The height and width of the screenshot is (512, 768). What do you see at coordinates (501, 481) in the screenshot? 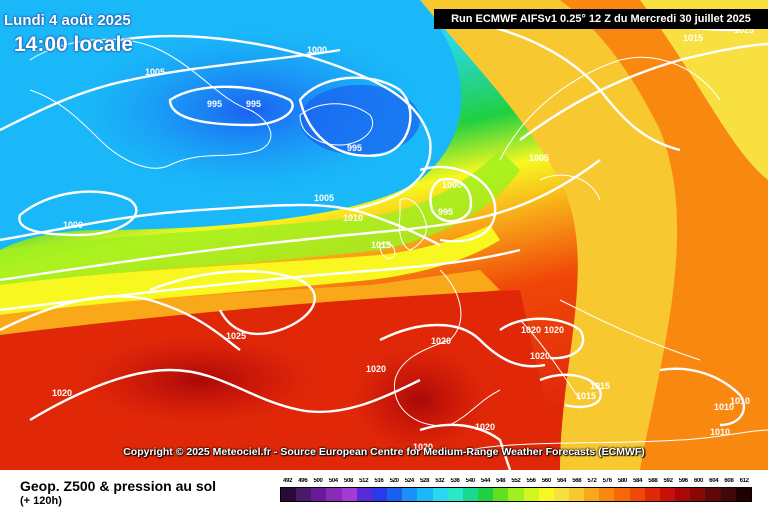
I see `color-scale-label: 548` at bounding box center [501, 481].